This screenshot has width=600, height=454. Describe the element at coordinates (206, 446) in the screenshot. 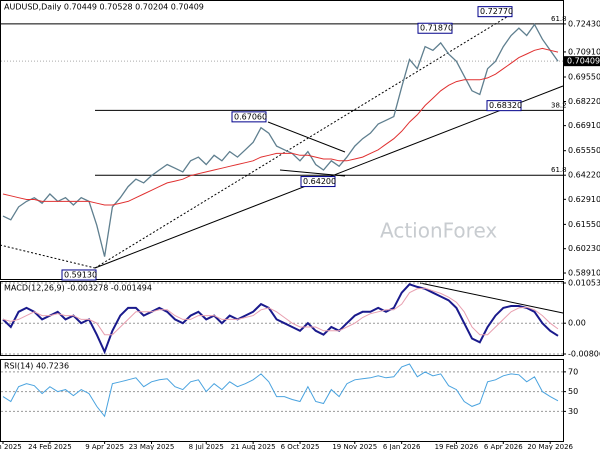

I see `x-tick-label: 8 Jul 2025` at that location.